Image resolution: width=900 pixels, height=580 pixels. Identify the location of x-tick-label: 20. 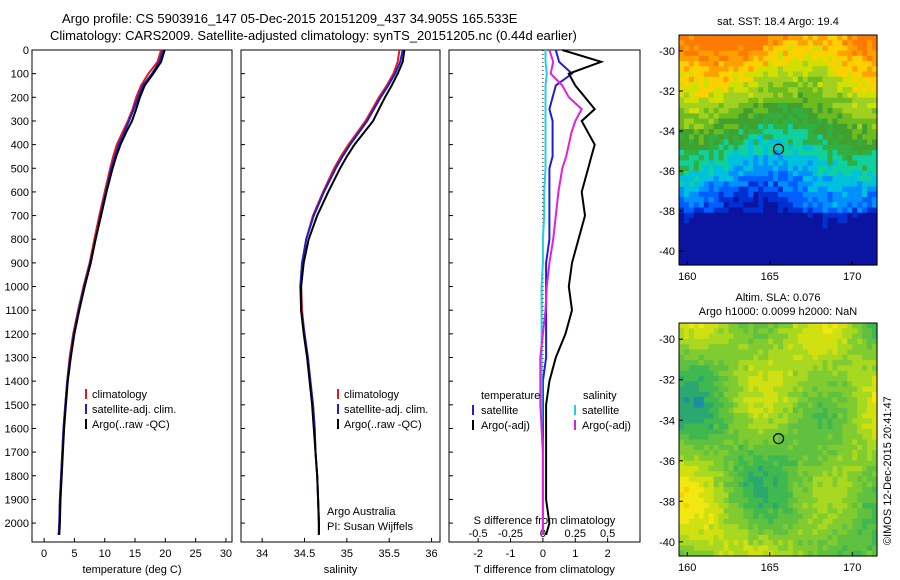
(165, 554).